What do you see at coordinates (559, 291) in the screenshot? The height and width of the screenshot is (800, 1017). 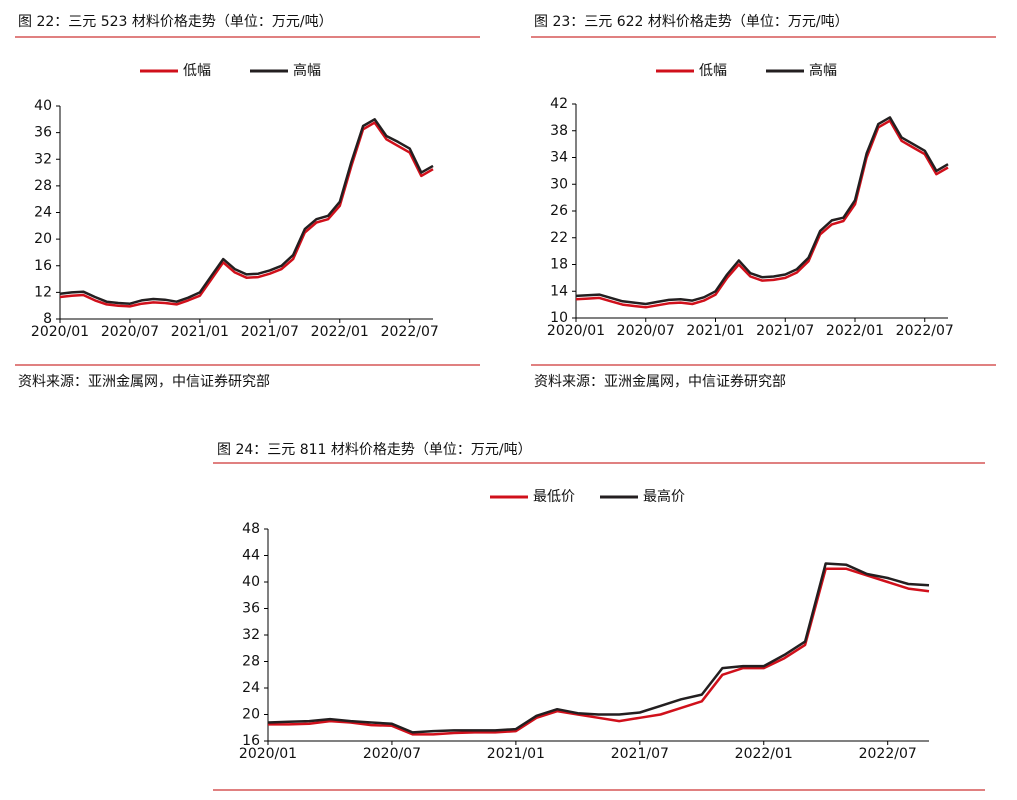 I see `y-tick-label: 14` at bounding box center [559, 291].